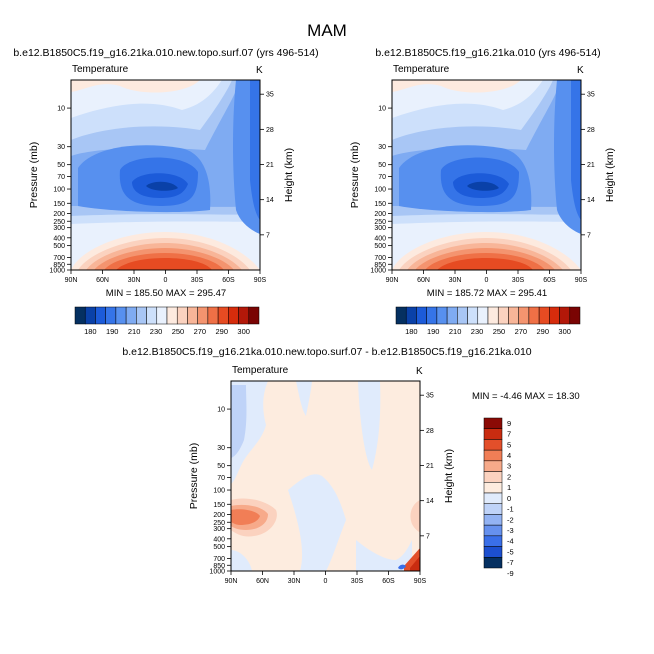  I want to click on y-tick-label: 300, so click(219, 529).